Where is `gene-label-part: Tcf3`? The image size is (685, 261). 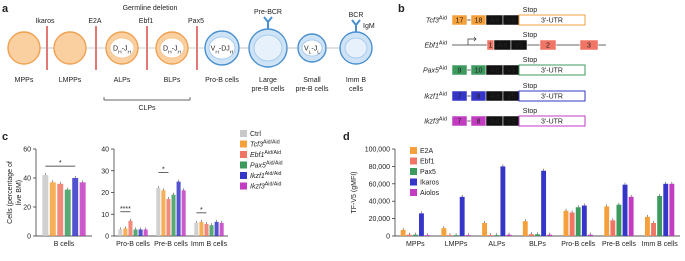
gene-label-part: Tcf3 is located at coordinates (432, 21).